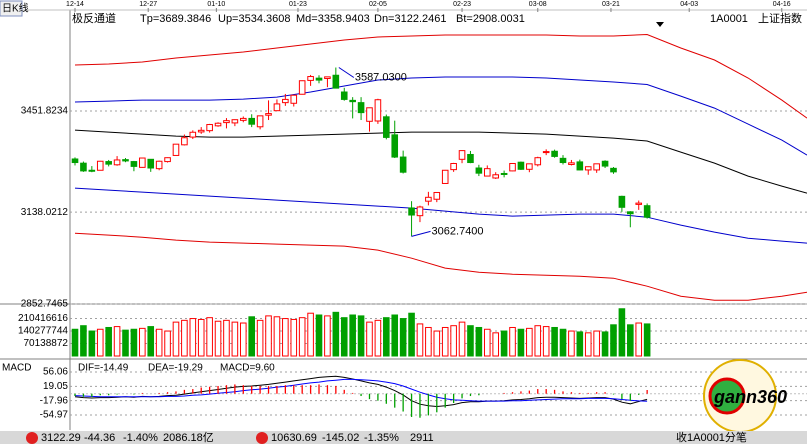  Describe the element at coordinates (43, 331) in the screenshot. I see `y-tick-label: 140277744` at that location.